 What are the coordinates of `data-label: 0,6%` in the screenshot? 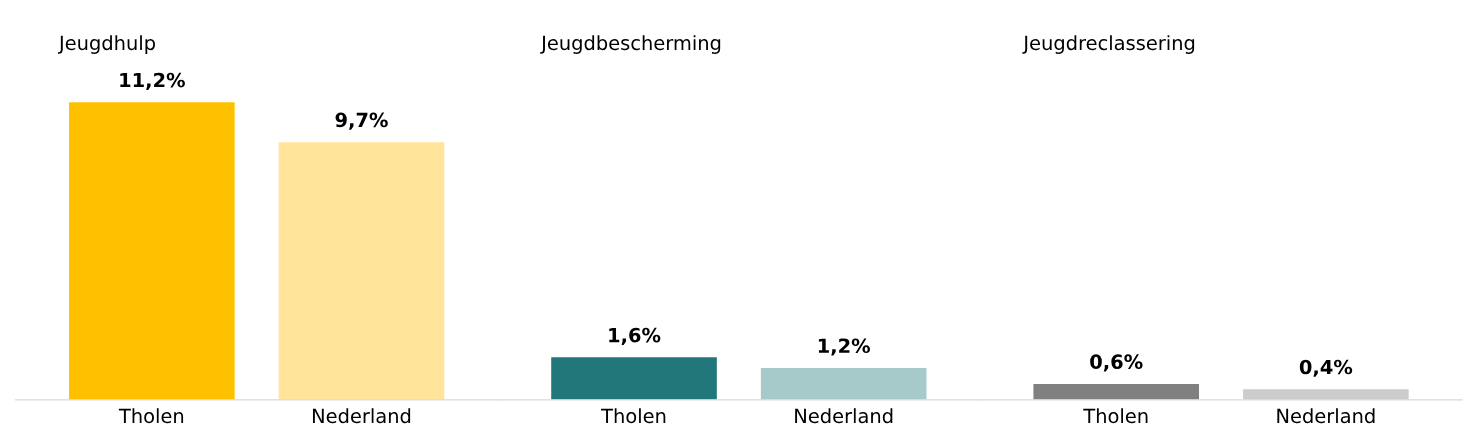 It's located at (1116, 363).